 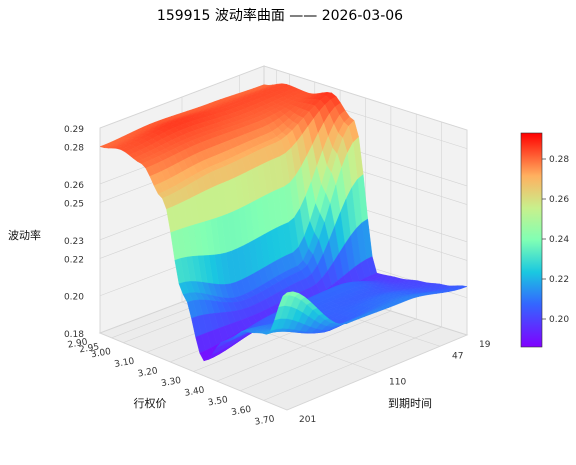 What do you see at coordinates (24, 235) in the screenshot?
I see `z-axis-label: 波动率` at bounding box center [24, 235].